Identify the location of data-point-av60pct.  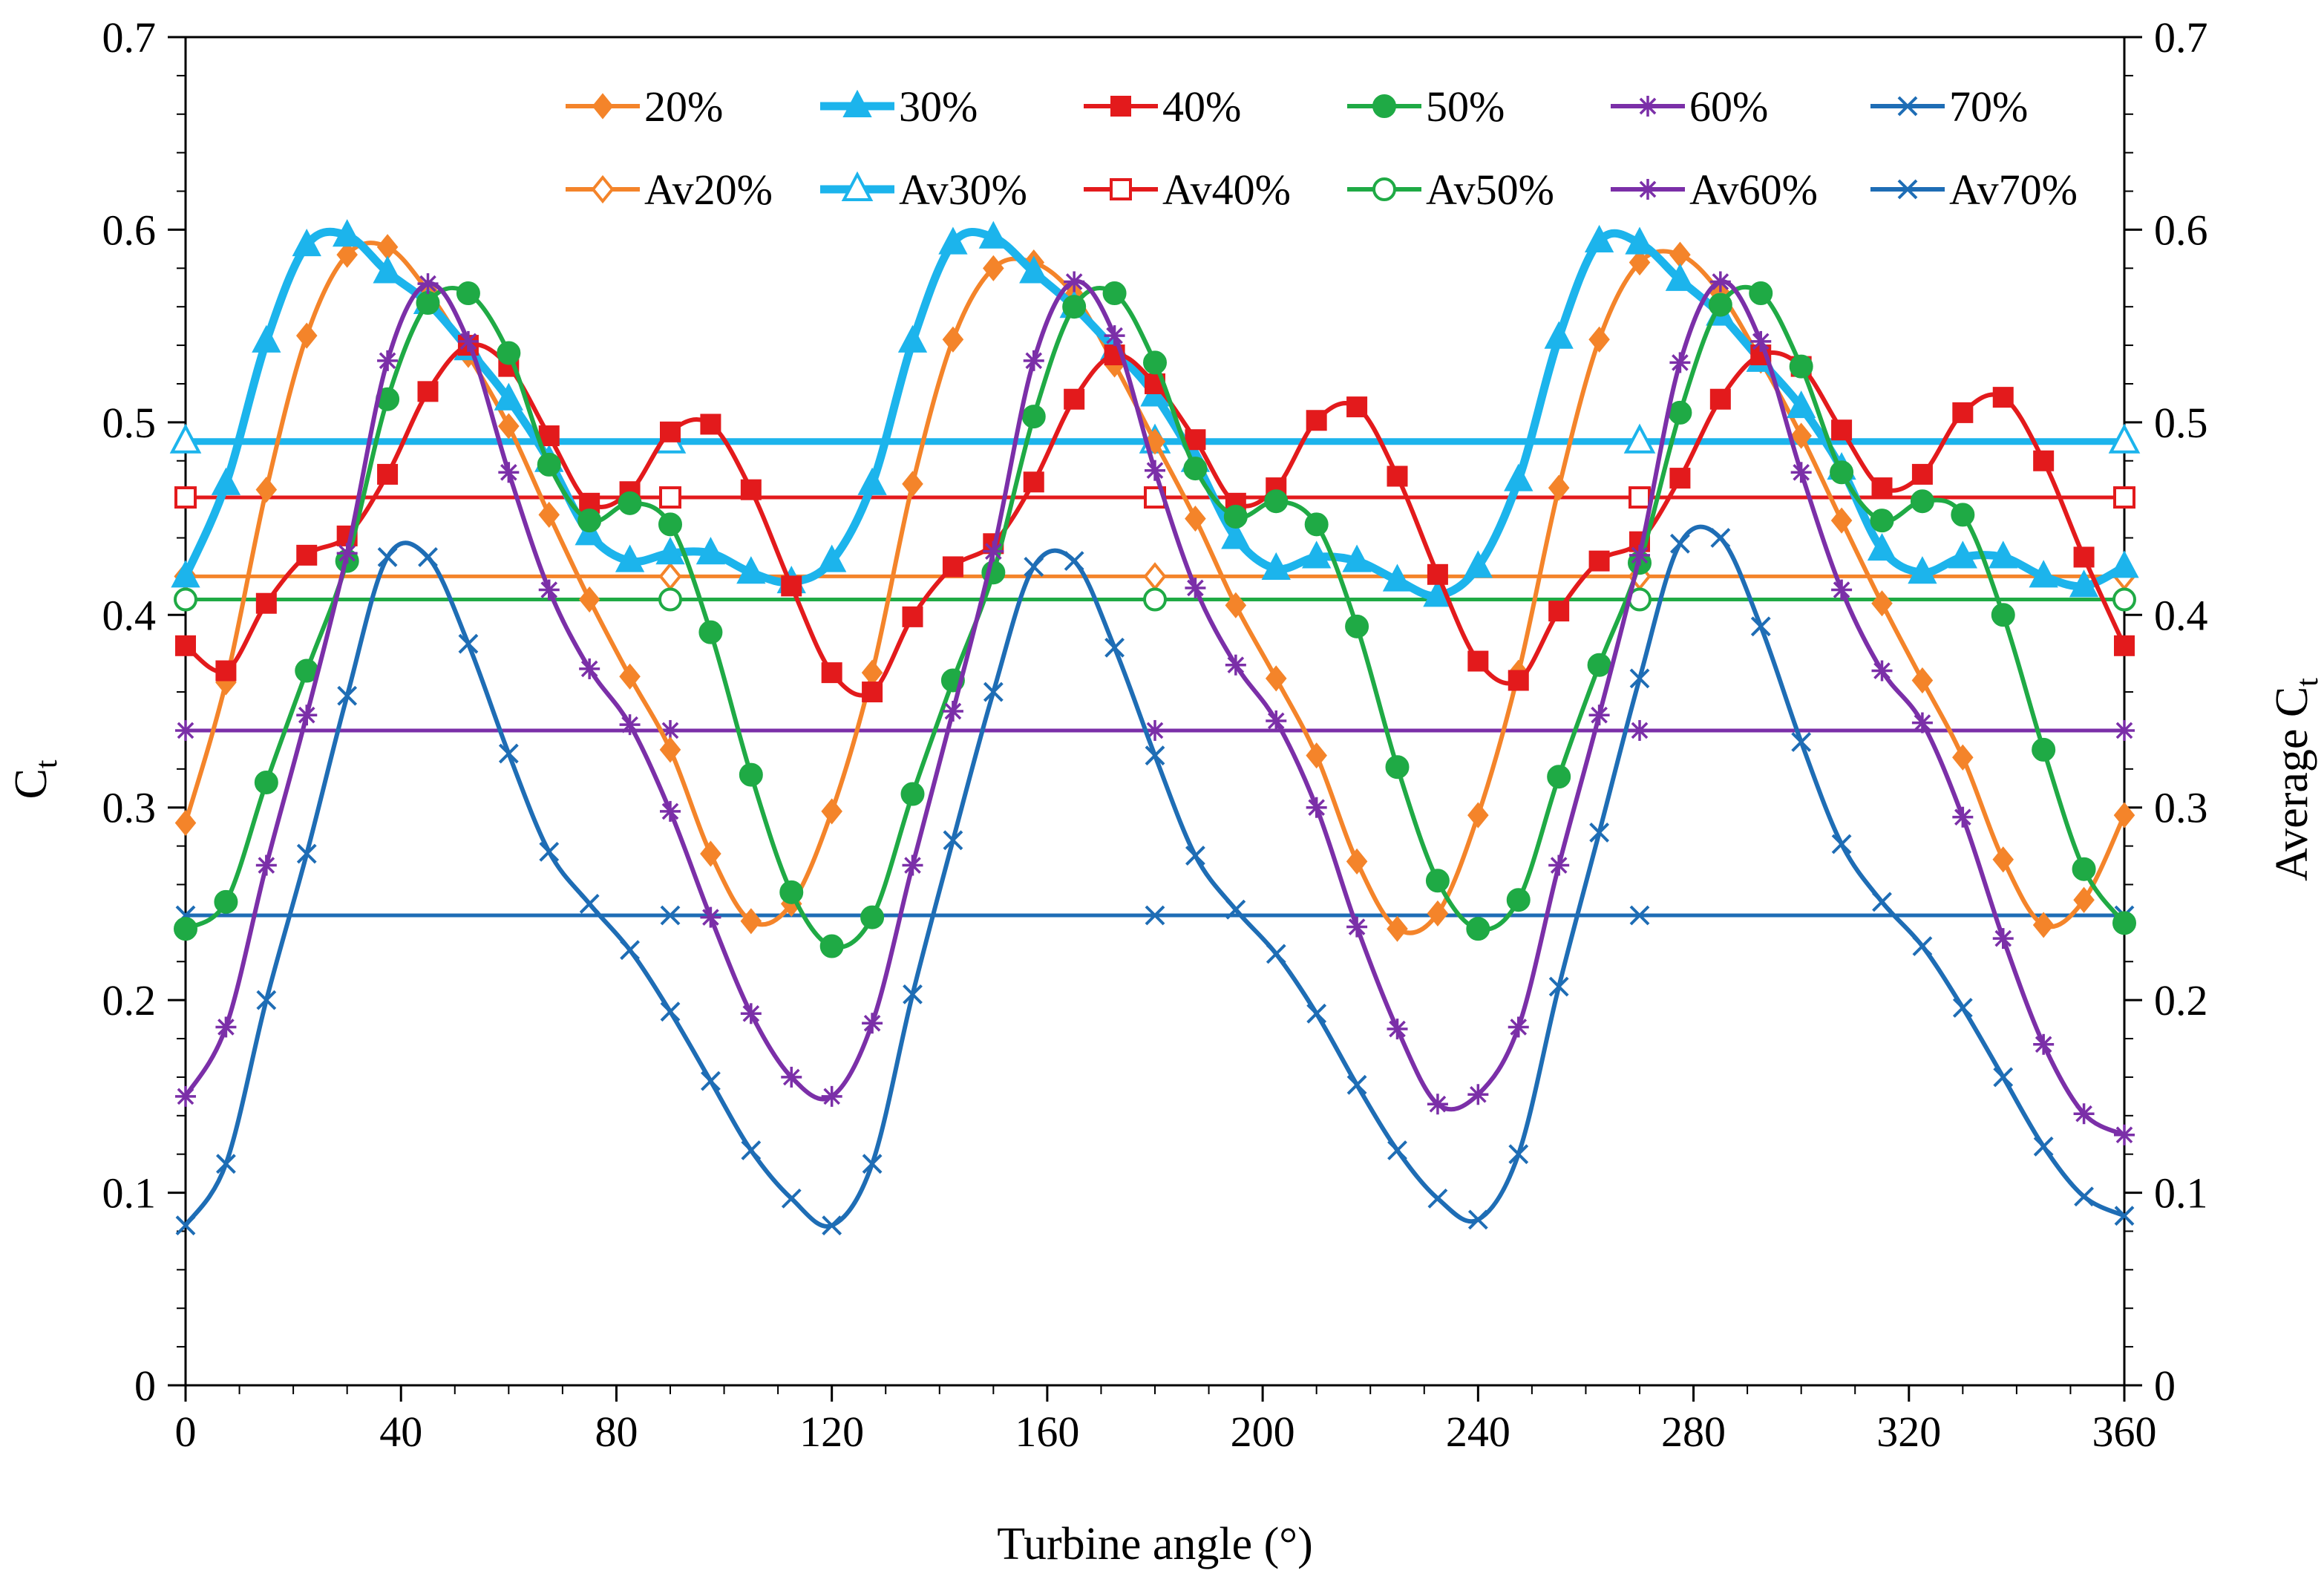
(185, 730).